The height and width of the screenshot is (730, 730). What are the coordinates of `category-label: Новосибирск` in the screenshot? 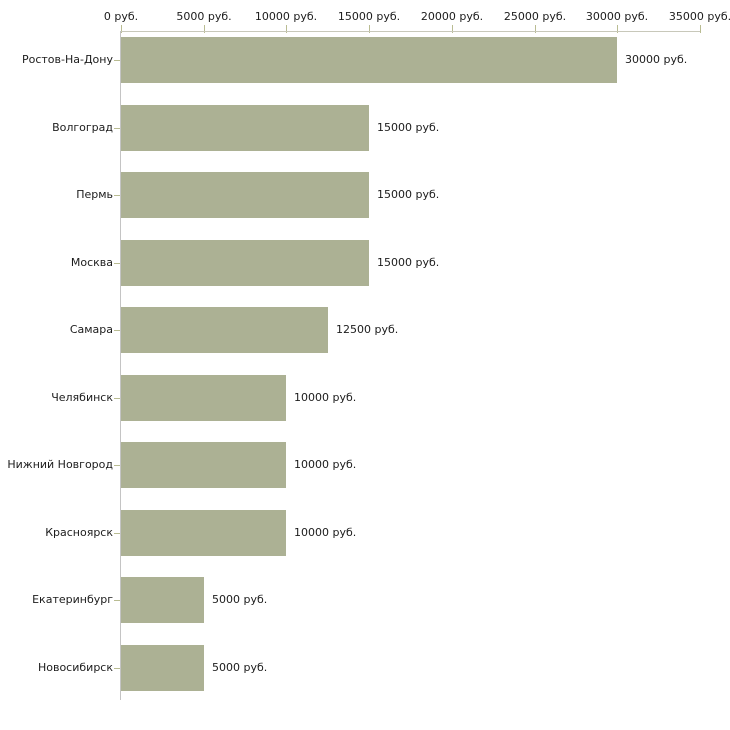 It's located at (75, 667).